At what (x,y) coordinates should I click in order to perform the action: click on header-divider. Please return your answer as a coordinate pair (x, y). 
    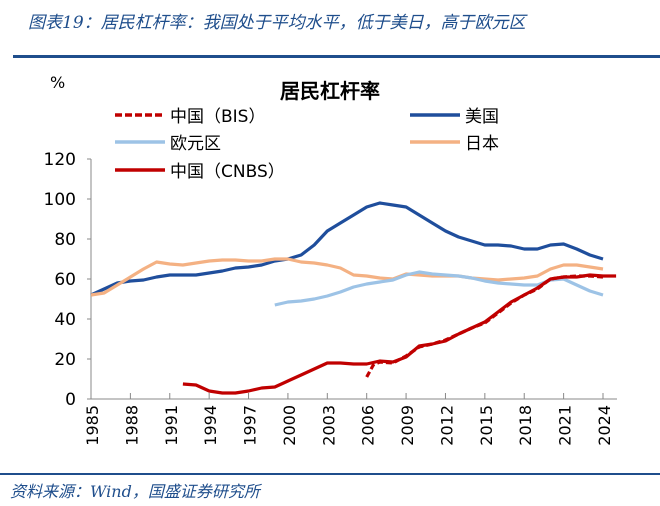
    Looking at the image, I should click on (336, 56).